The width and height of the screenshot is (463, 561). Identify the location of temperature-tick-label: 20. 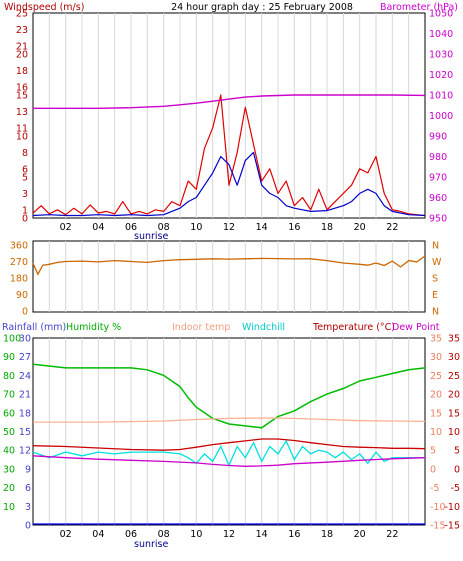
(454, 395).